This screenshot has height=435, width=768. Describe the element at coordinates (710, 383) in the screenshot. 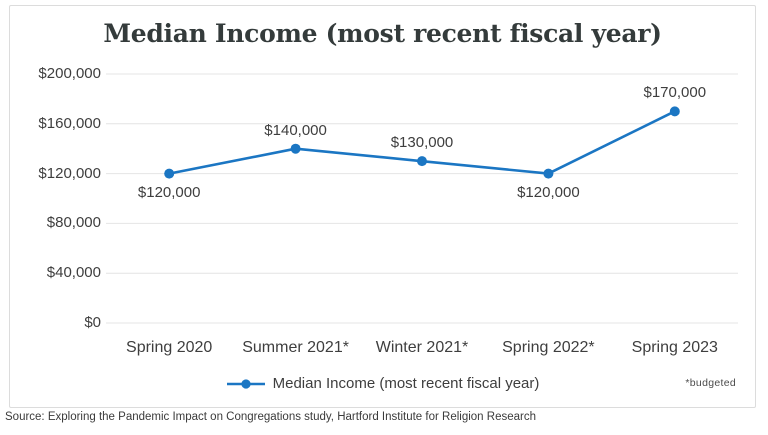

I see `budgeted-footnote: *budgeted` at that location.